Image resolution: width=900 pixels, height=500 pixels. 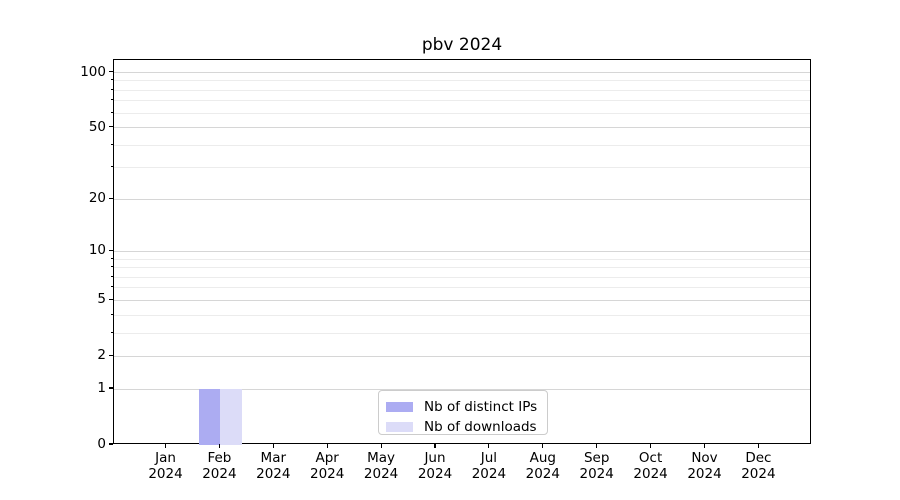 I want to click on x-axis-tick-label: Feb 2024, so click(x=219, y=466).